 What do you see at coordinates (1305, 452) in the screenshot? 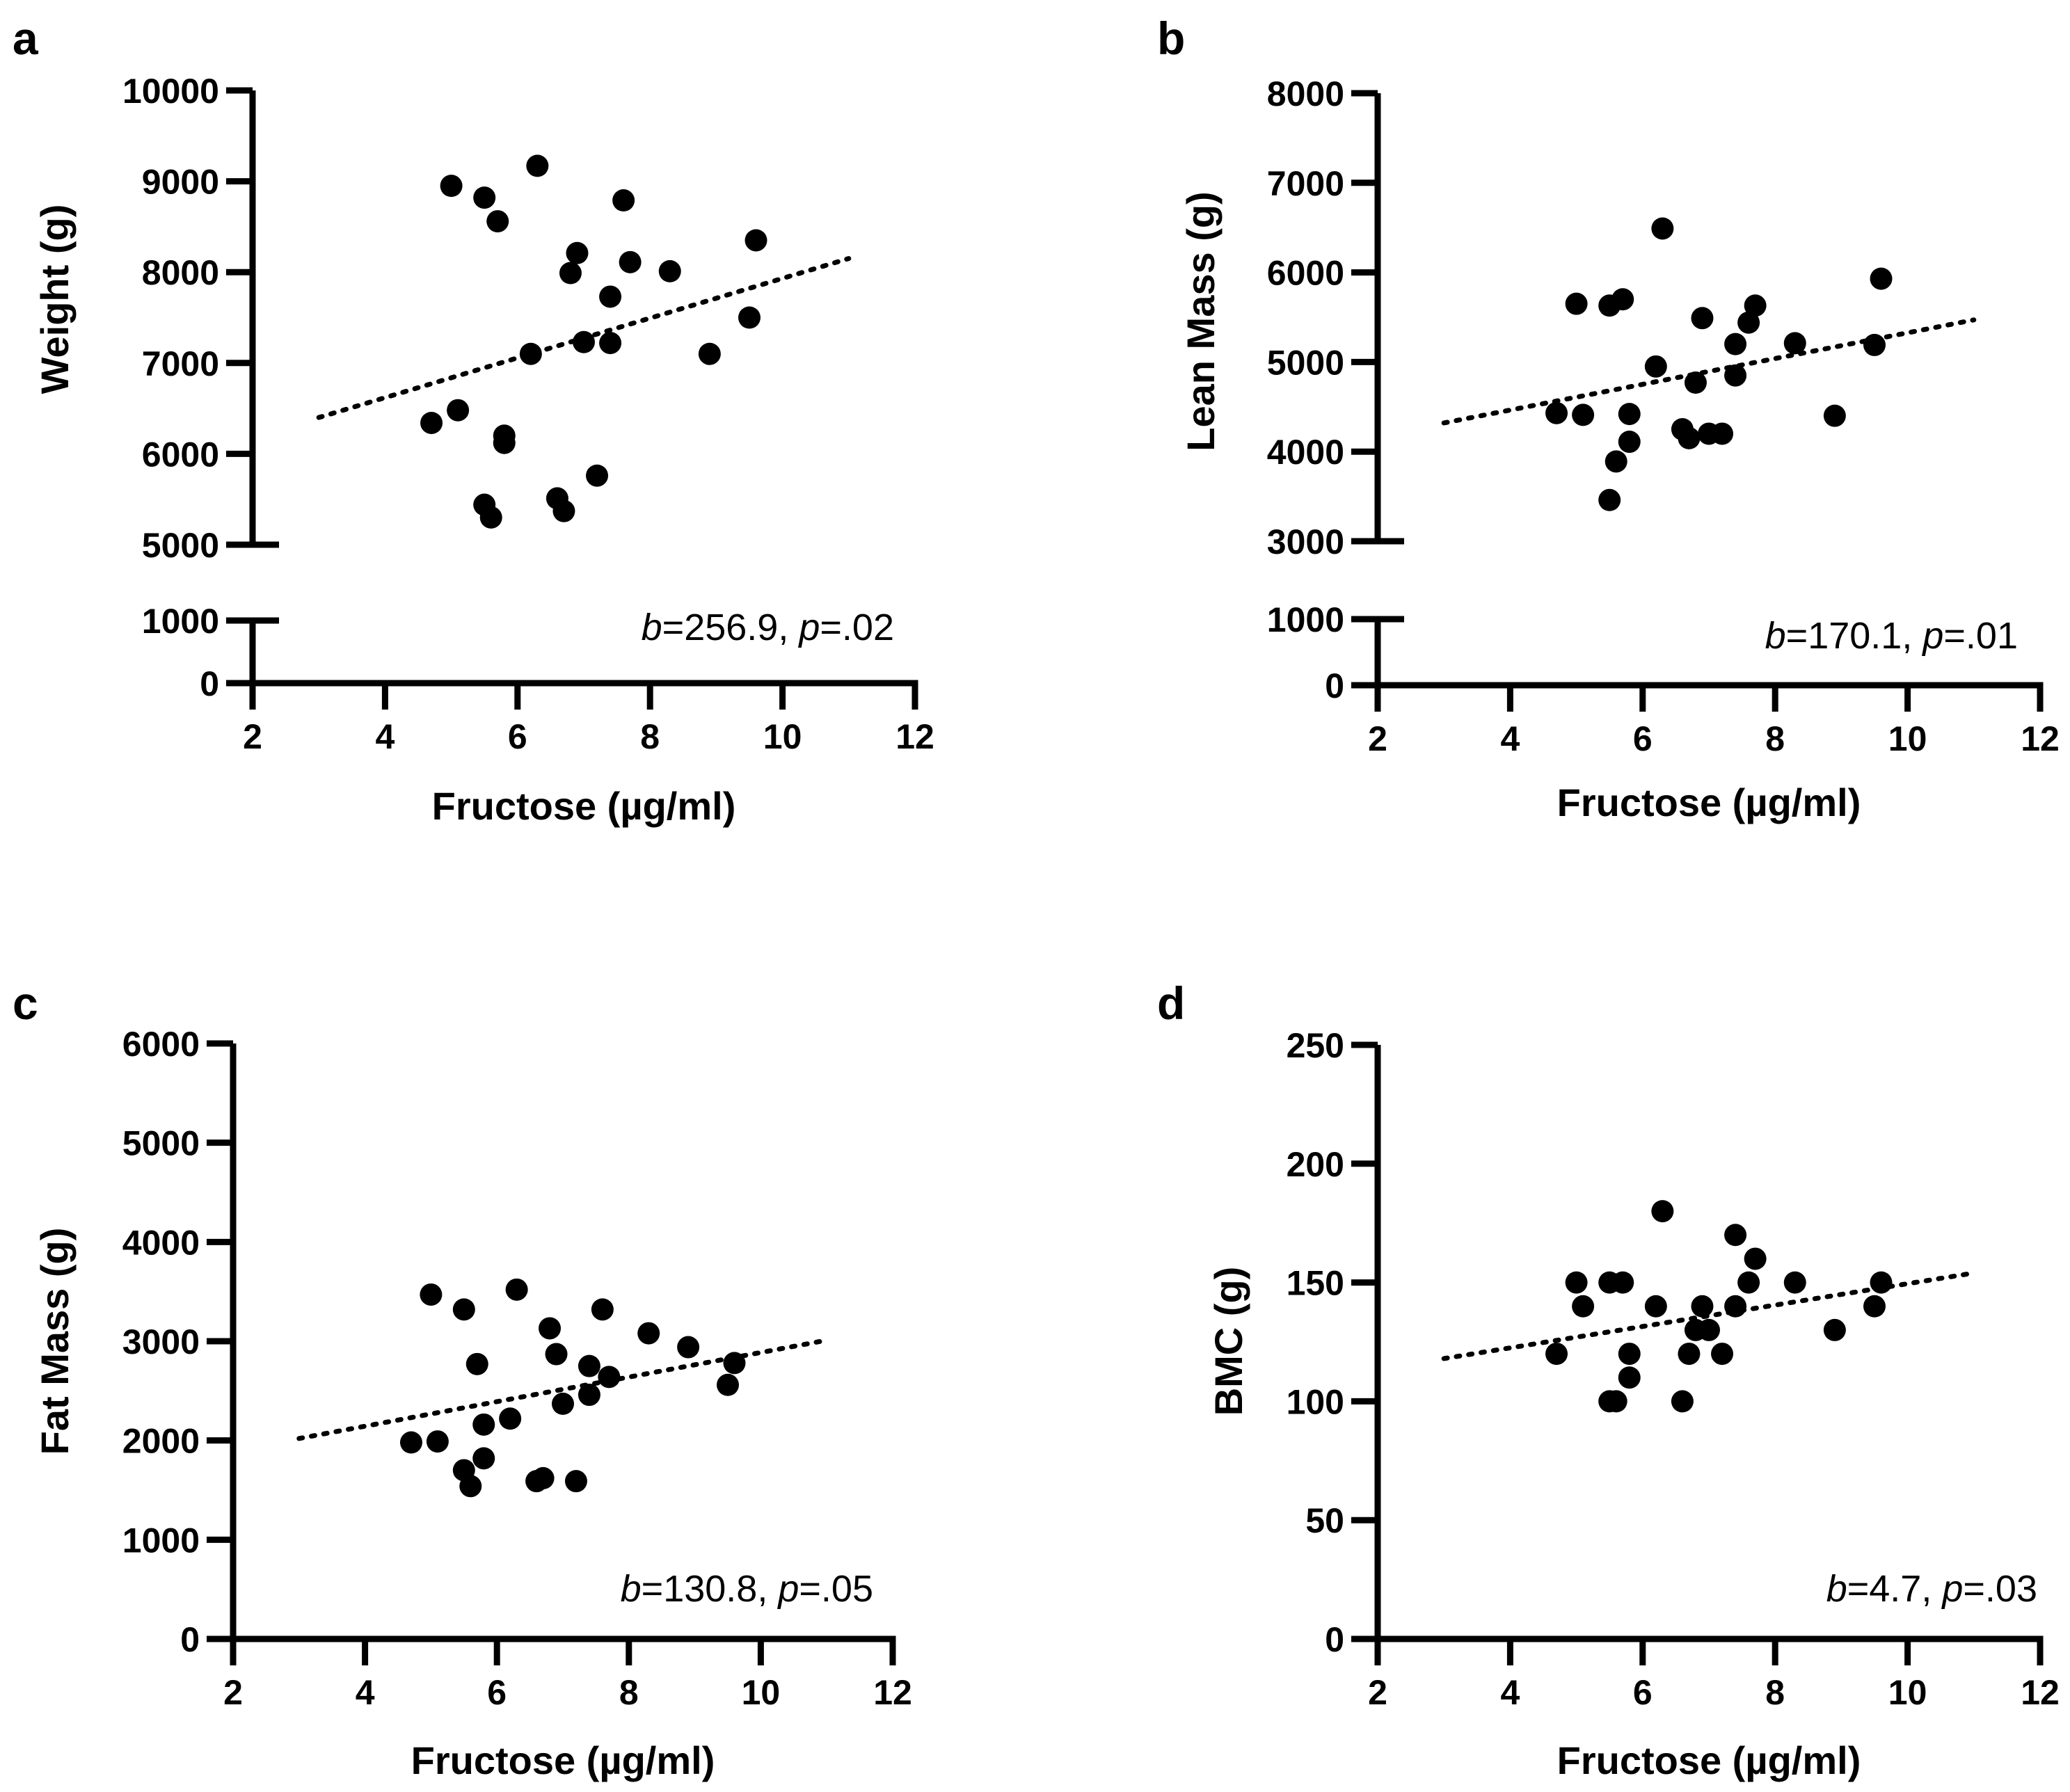
I see `y-tick-label: 4000` at bounding box center [1305, 452].